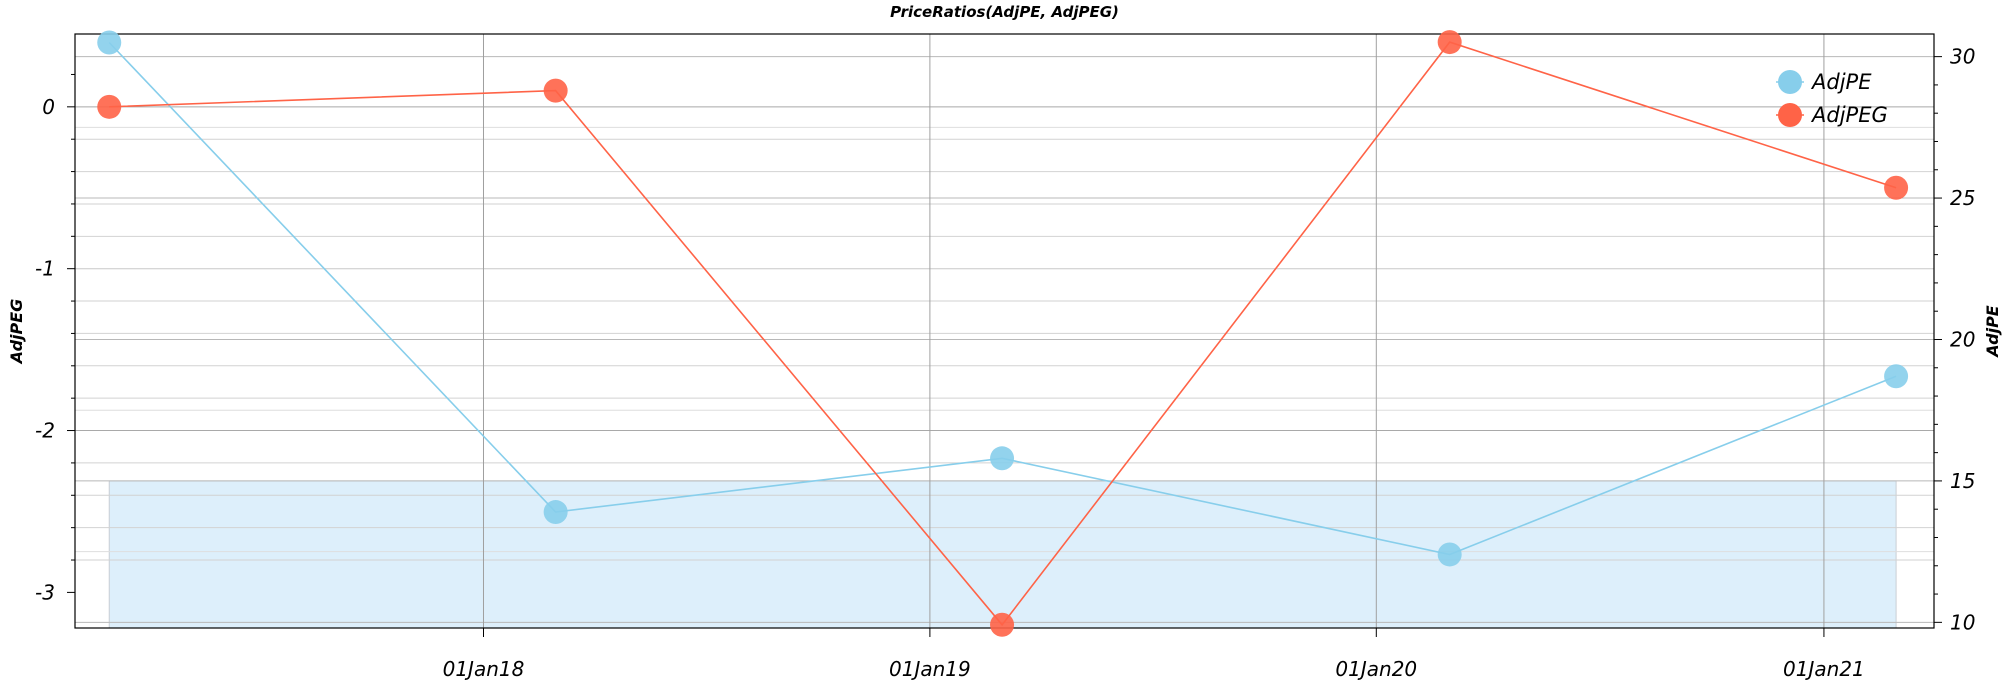  What do you see at coordinates (1962, 622) in the screenshot?
I see `right-axis-tick-label: 10` at bounding box center [1962, 622].